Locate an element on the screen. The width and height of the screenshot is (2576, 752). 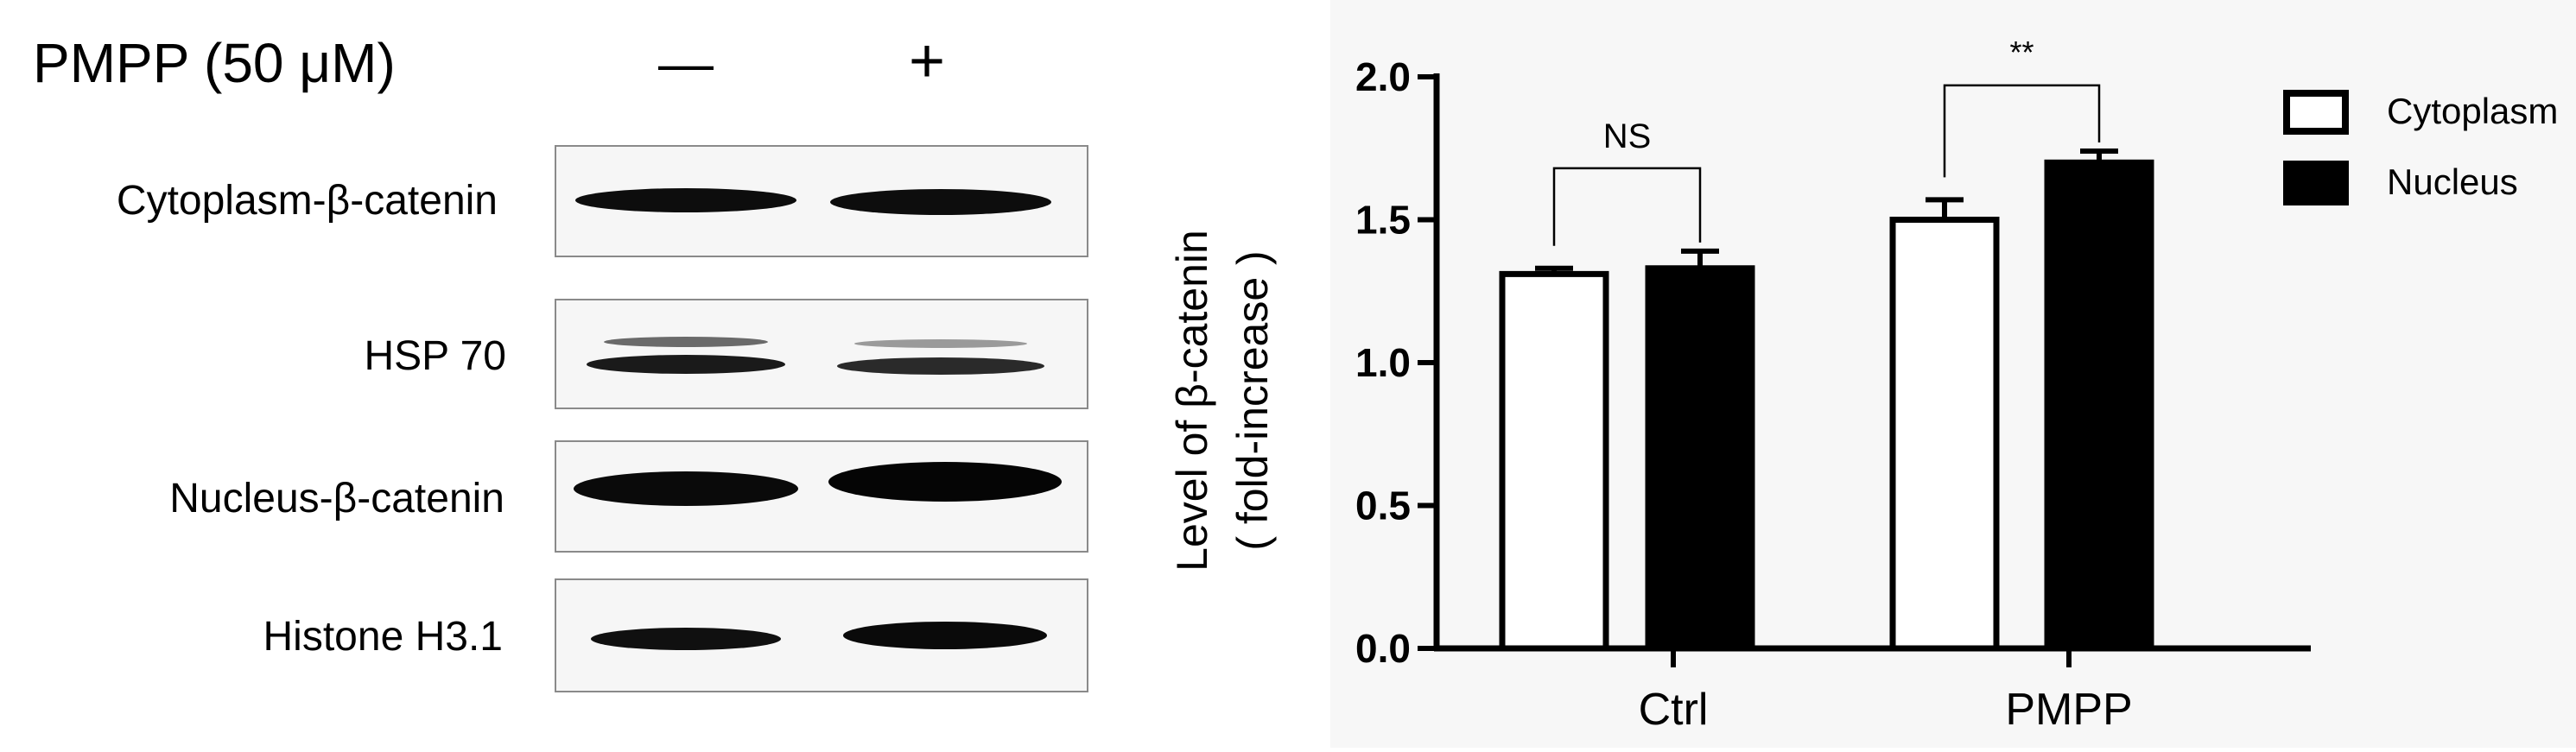
y-tick-label: 1.0 is located at coordinates (1383, 362).